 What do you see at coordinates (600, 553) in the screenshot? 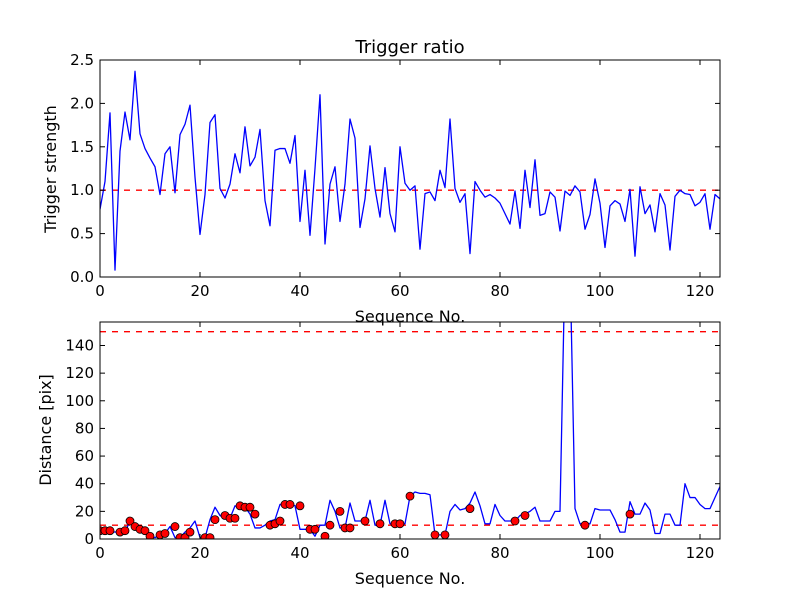
I see `bottom-x-tick-label: 100` at bounding box center [600, 553].